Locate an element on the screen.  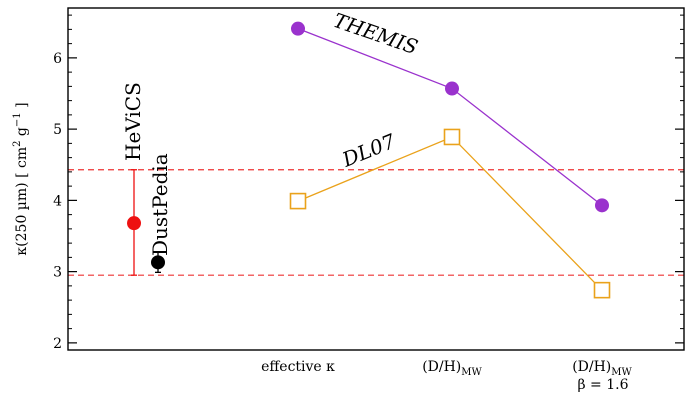
series-label-dl07: DL07 is located at coordinates (368, 150).